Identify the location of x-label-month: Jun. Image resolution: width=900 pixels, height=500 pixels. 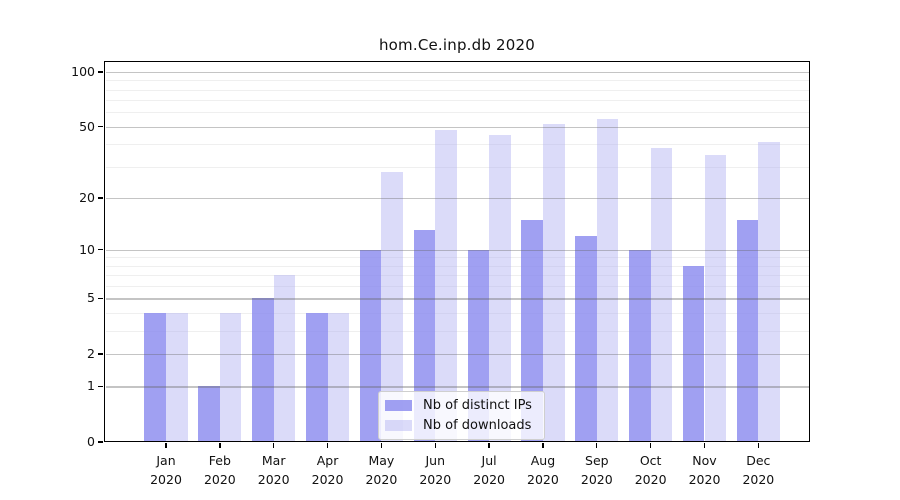
(435, 460).